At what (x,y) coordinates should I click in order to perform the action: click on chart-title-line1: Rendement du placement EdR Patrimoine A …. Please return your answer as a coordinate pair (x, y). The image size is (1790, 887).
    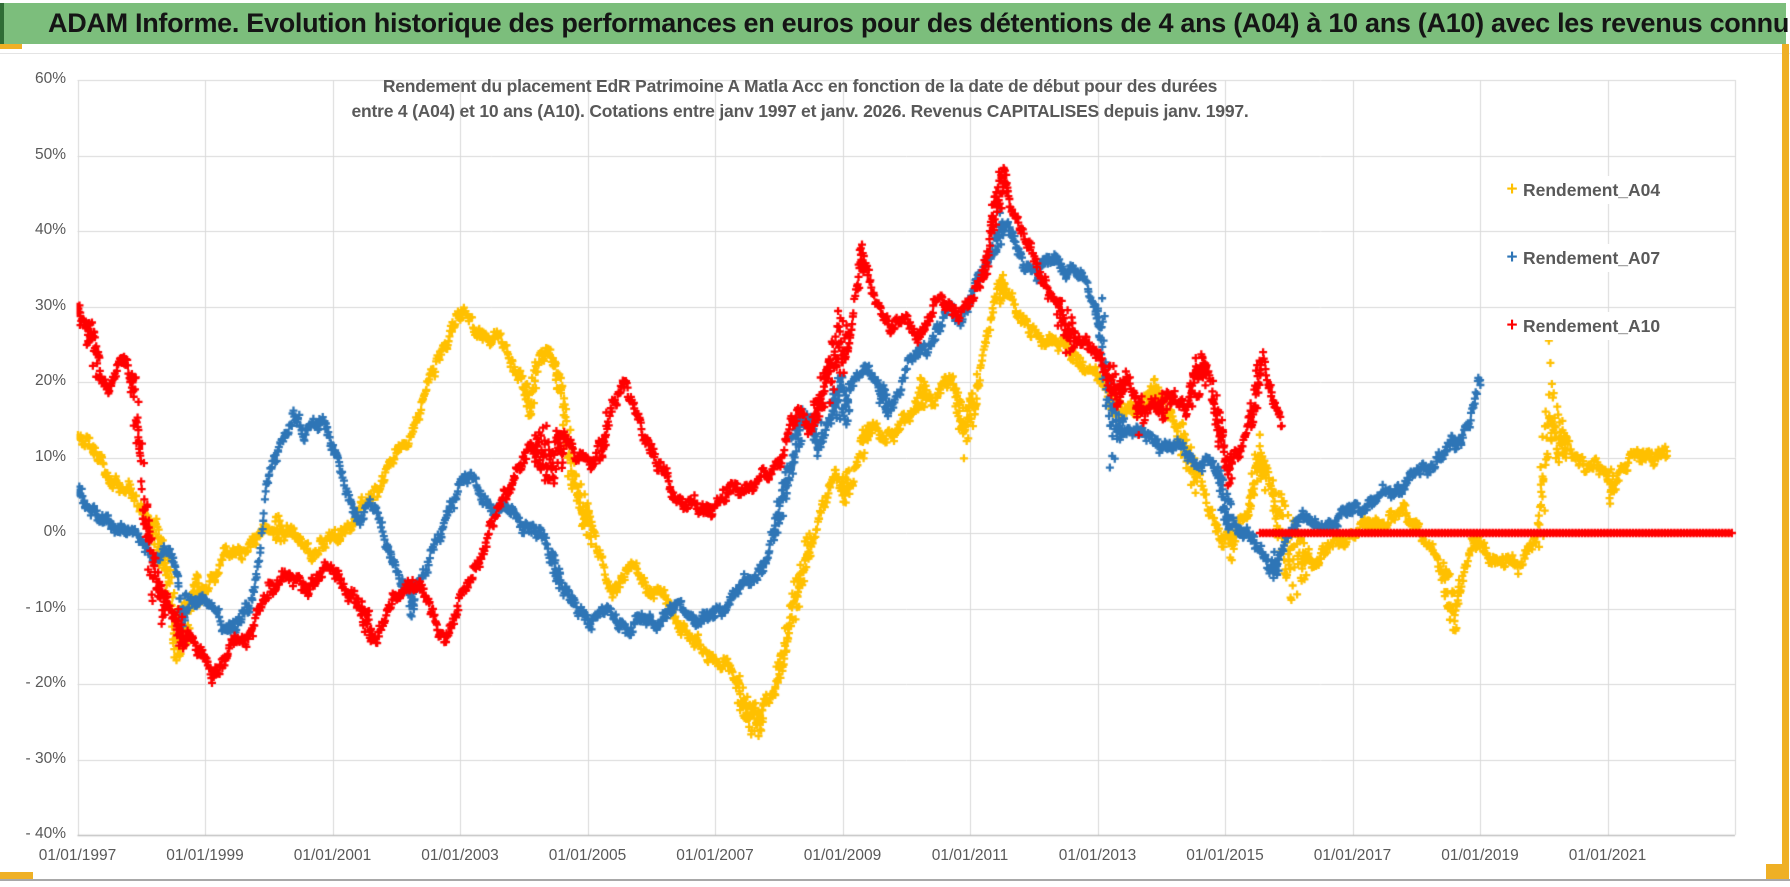
    Looking at the image, I should click on (800, 86).